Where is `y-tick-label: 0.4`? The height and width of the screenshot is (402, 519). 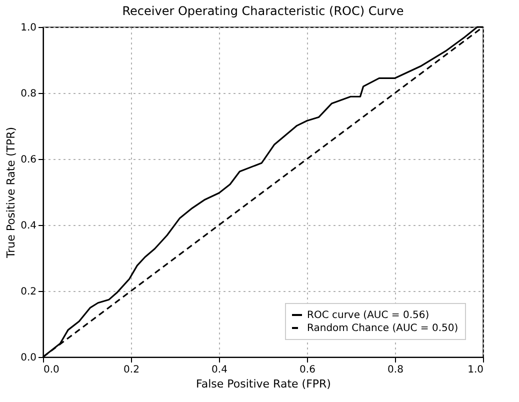 y-tick-label: 0.4 is located at coordinates (28, 226).